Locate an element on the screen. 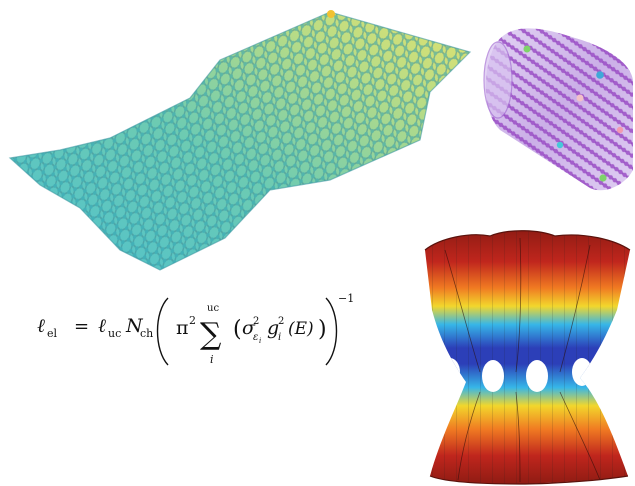 This screenshot has height=486, width=635. formula-outer-exponent: −1 is located at coordinates (346, 298).